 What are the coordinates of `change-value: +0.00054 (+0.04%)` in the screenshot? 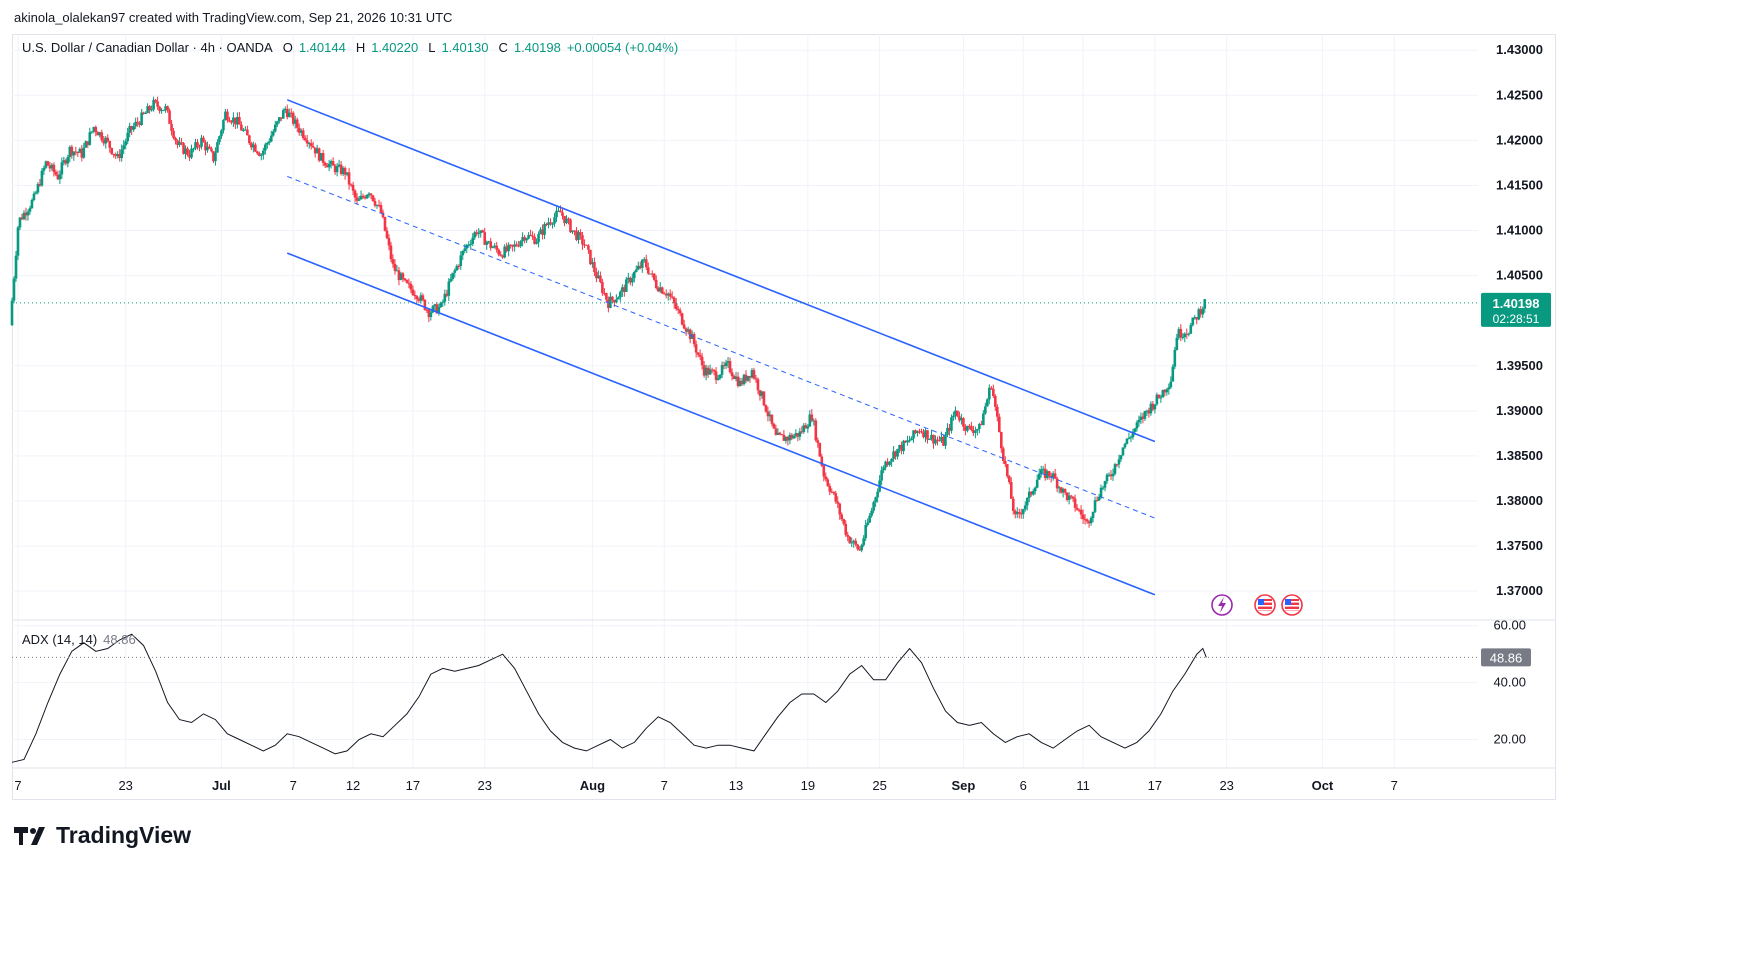 It's located at (622, 47).